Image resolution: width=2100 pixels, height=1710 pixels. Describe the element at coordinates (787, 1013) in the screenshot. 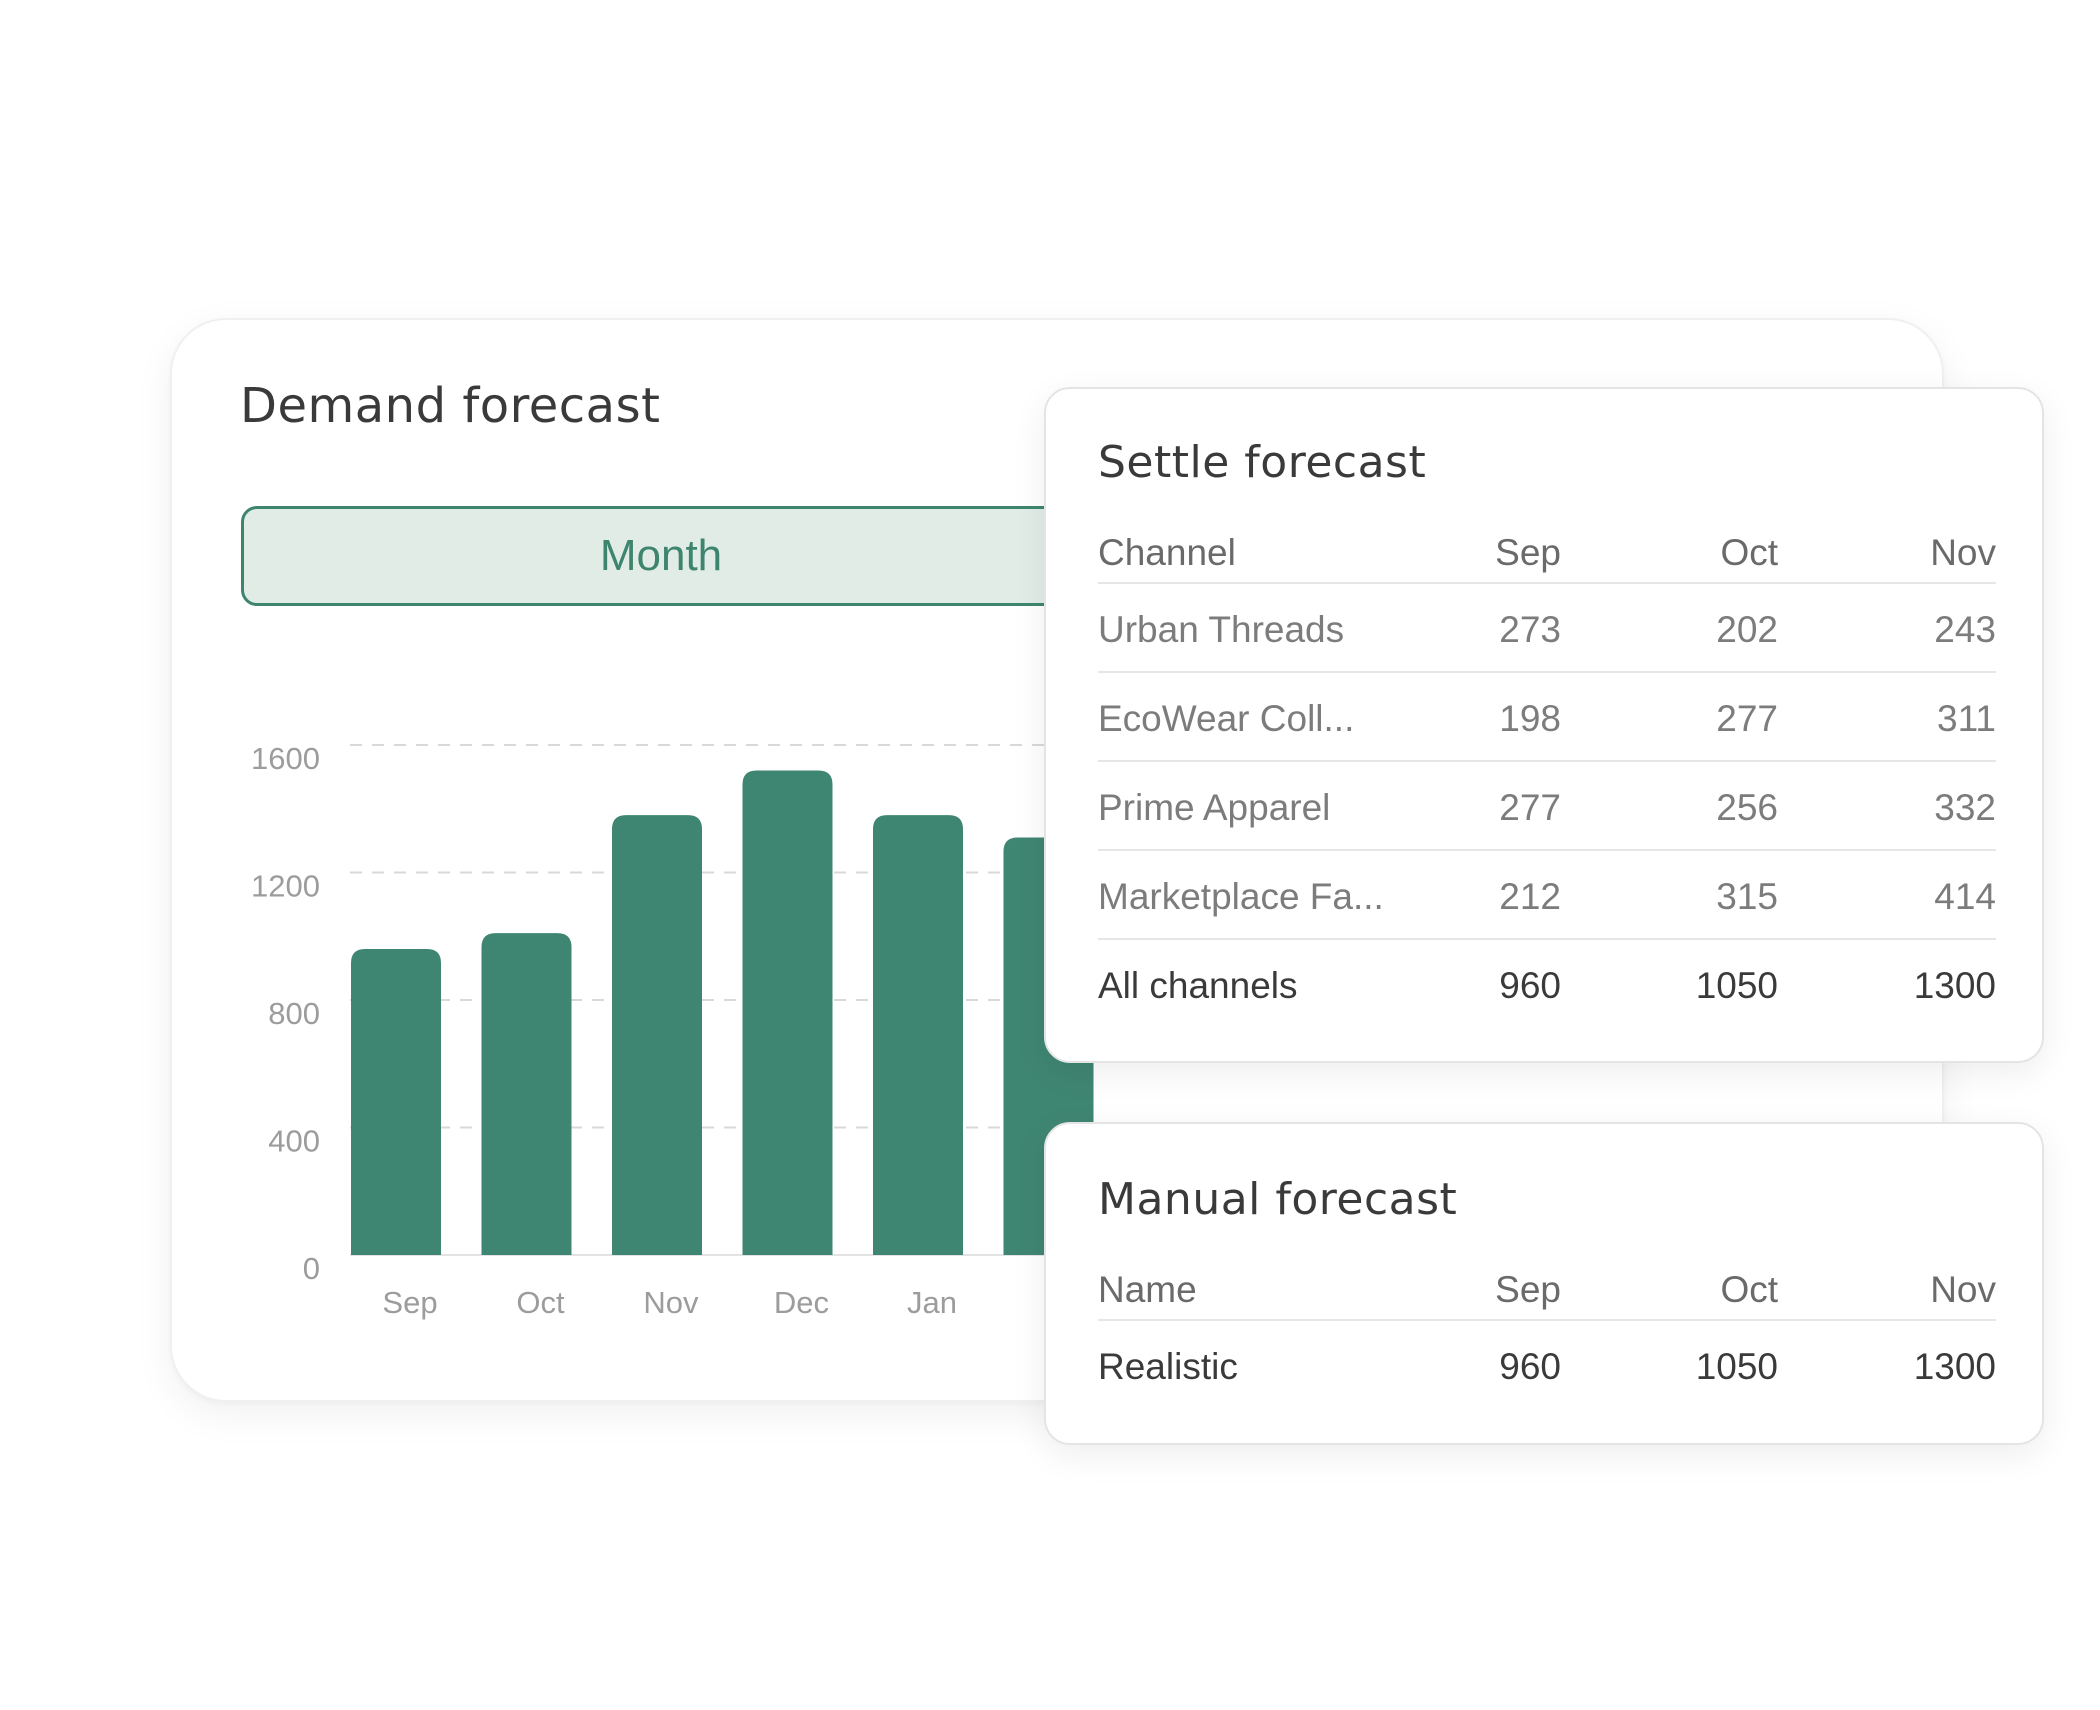

I see `bar-dec` at that location.